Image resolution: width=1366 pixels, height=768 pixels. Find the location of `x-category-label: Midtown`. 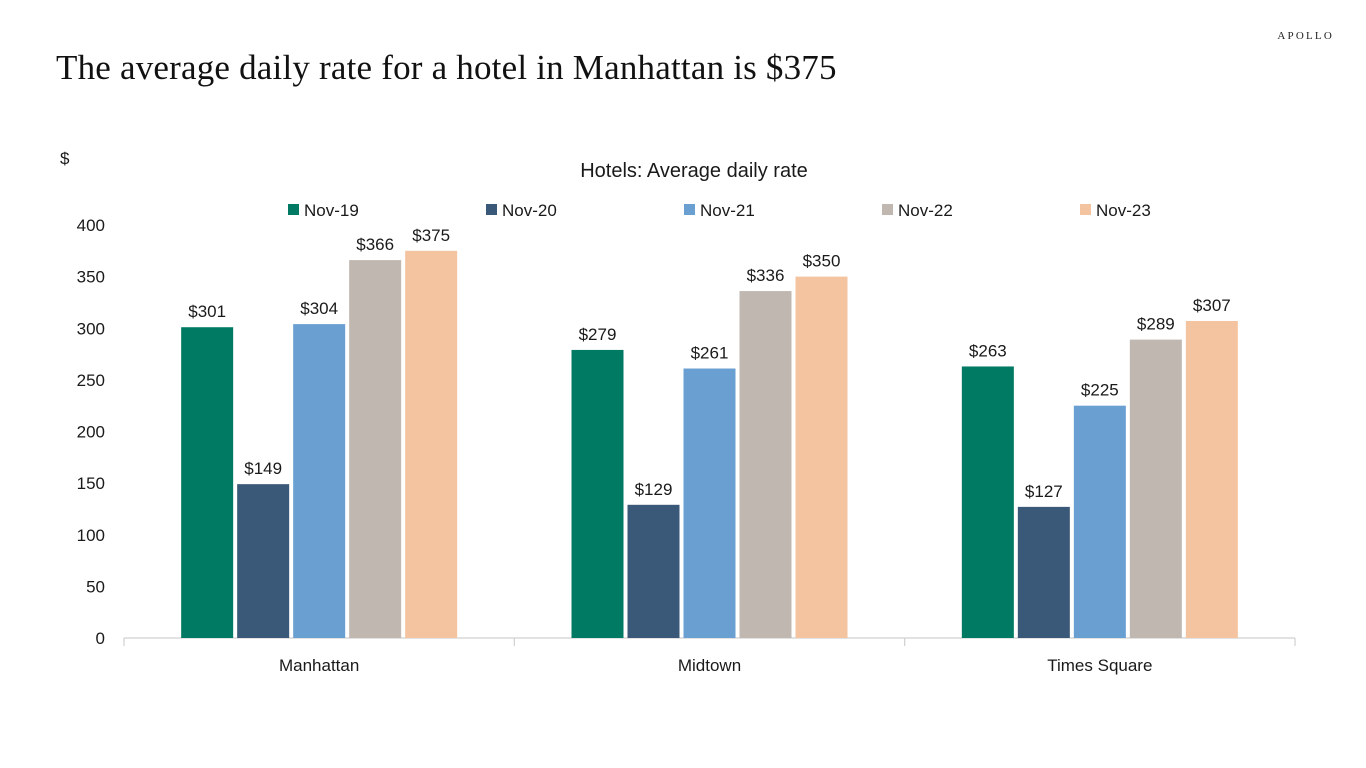

x-category-label: Midtown is located at coordinates (709, 665).